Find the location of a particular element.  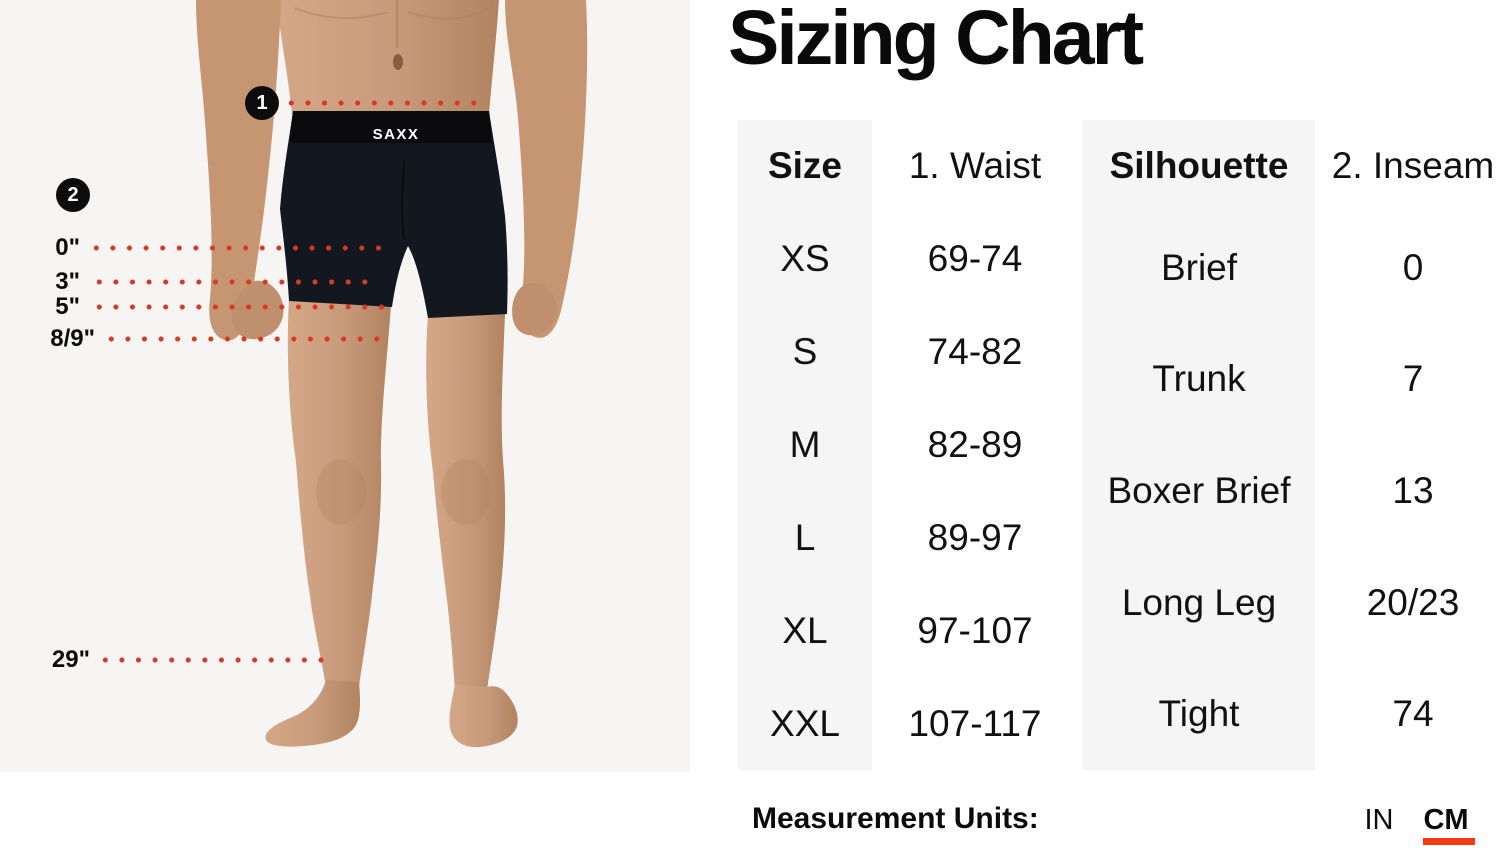

silhouette-cell: Brief is located at coordinates (1199, 267).